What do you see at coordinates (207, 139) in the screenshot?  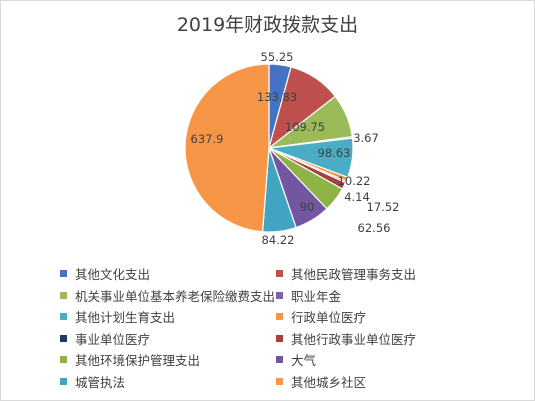 I see `slice-value-label: 637.9` at bounding box center [207, 139].